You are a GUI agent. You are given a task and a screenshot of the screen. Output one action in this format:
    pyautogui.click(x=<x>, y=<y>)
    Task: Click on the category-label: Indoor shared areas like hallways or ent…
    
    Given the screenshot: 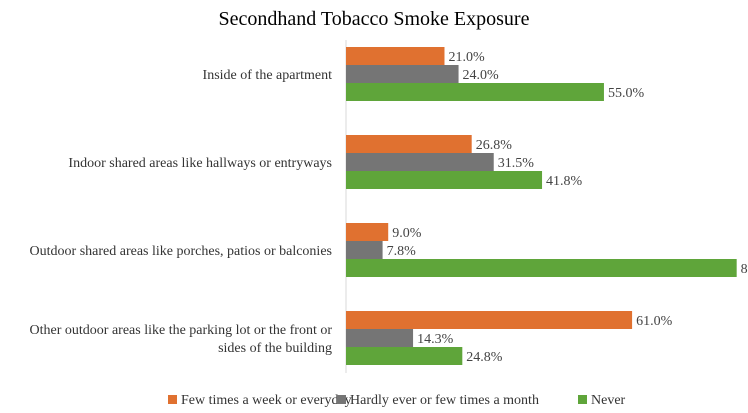 What is the action you would take?
    pyautogui.click(x=200, y=163)
    